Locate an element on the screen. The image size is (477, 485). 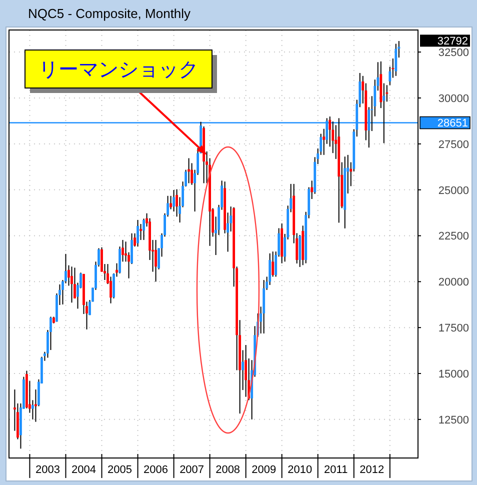
x-tick-label: 2009 is located at coordinates (264, 470).